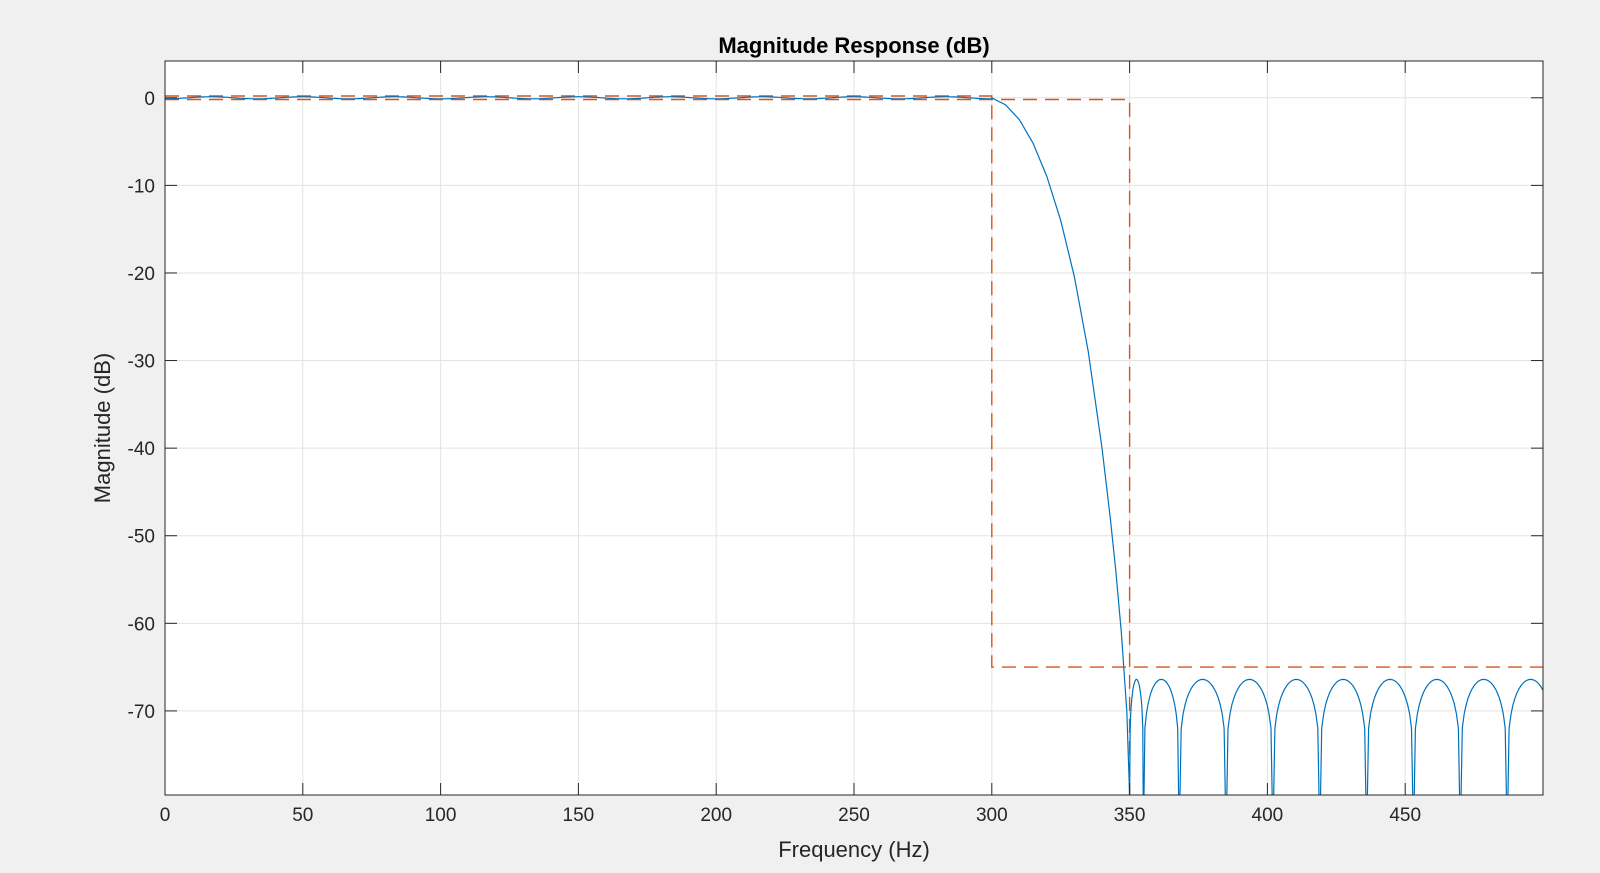 The width and height of the screenshot is (1600, 873). I want to click on x-tick-label: 400, so click(1268, 815).